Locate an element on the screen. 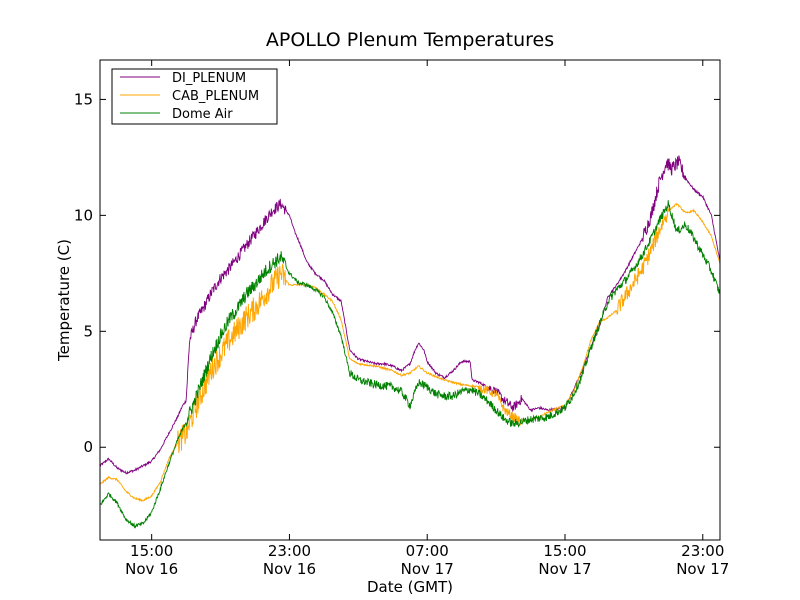 This screenshot has height=600, width=800. x-axis-title: Date (GMT) is located at coordinates (410, 587).